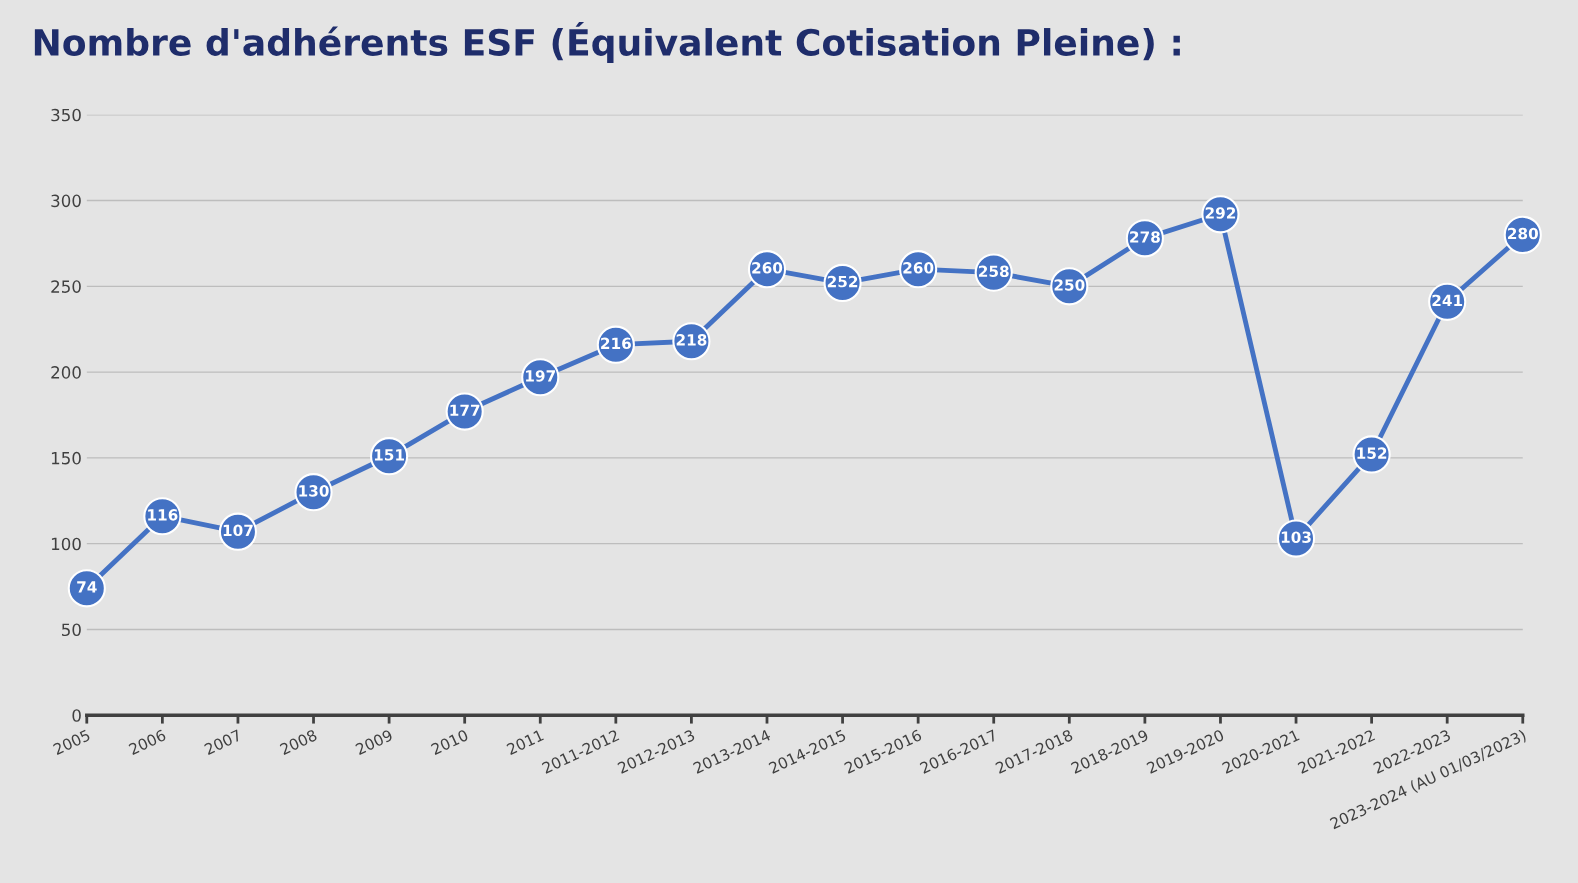 Image resolution: width=1578 pixels, height=883 pixels. I want to click on data-label: 250, so click(1069, 285).